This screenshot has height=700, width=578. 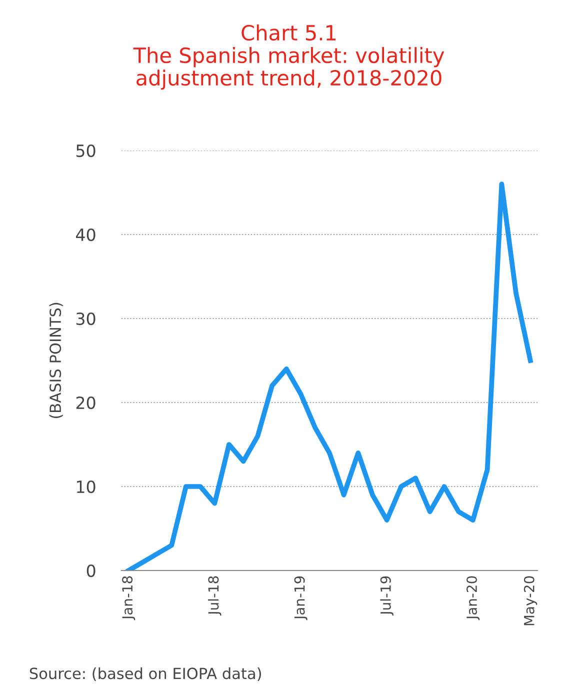 I want to click on x-tick-label: Jul-19, so click(x=387, y=596).